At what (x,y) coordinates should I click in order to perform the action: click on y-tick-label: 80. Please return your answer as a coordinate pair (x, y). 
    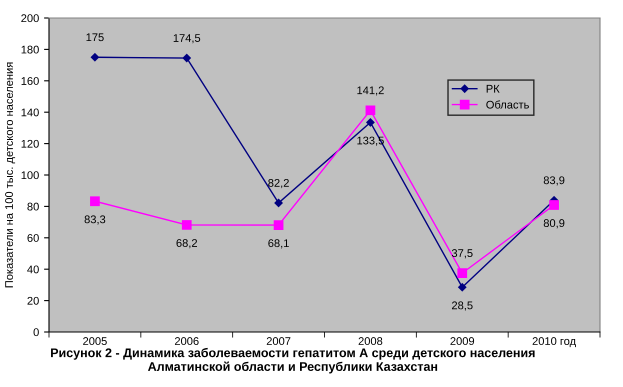
    Looking at the image, I should click on (33, 206).